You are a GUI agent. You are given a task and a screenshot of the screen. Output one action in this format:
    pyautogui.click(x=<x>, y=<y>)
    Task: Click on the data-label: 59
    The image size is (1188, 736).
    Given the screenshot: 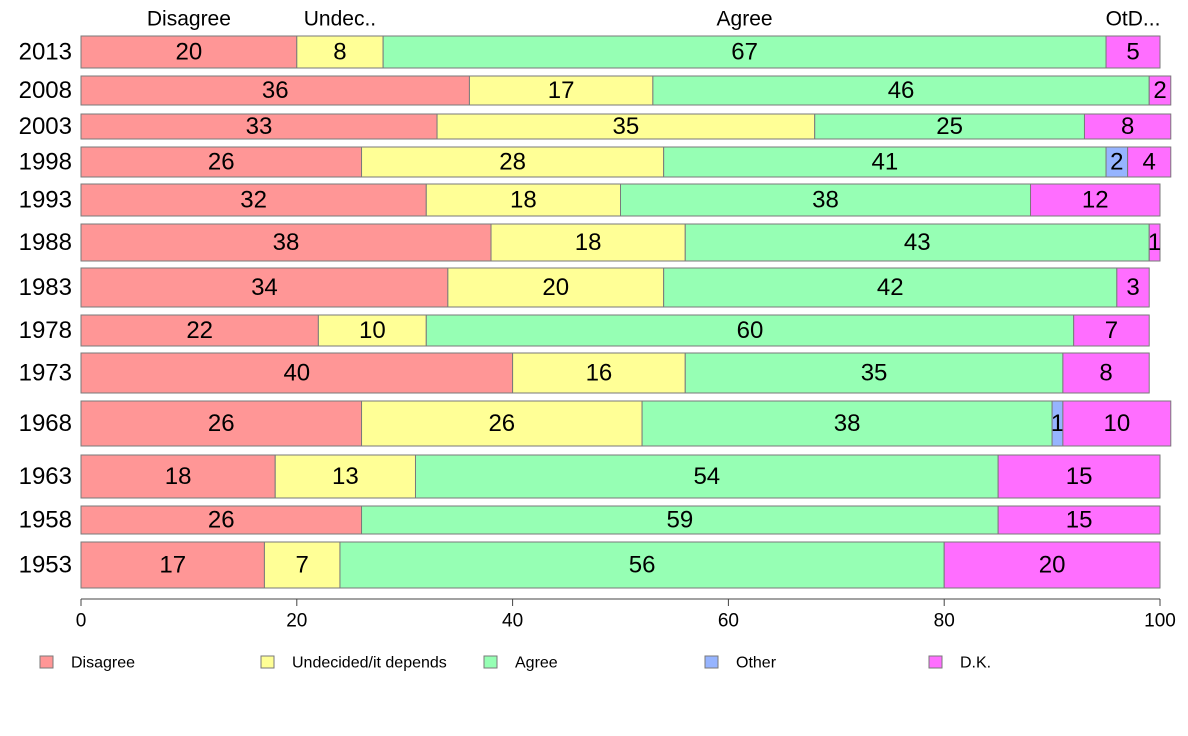 What is the action you would take?
    pyautogui.click(x=679, y=520)
    